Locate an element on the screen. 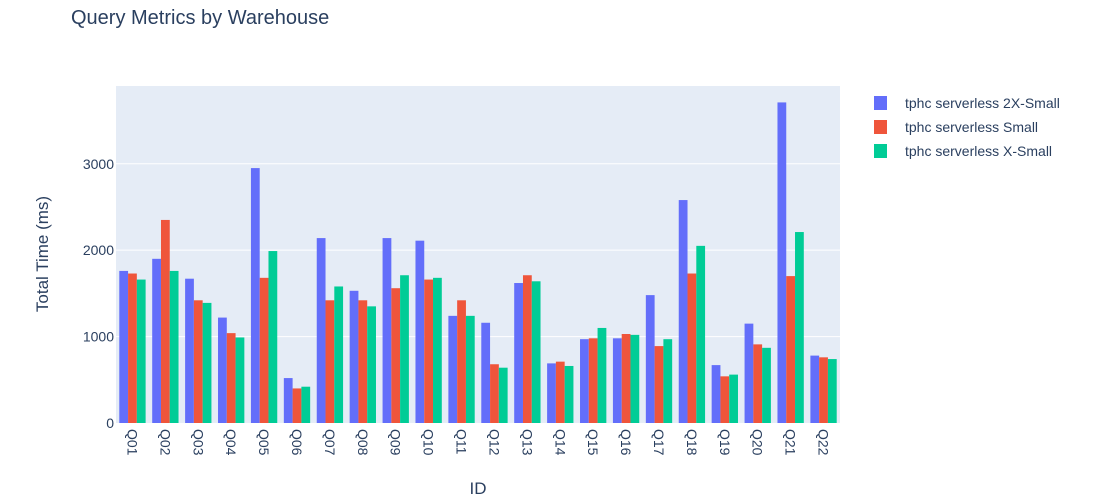  x-tick-label: Q20 is located at coordinates (758, 442).